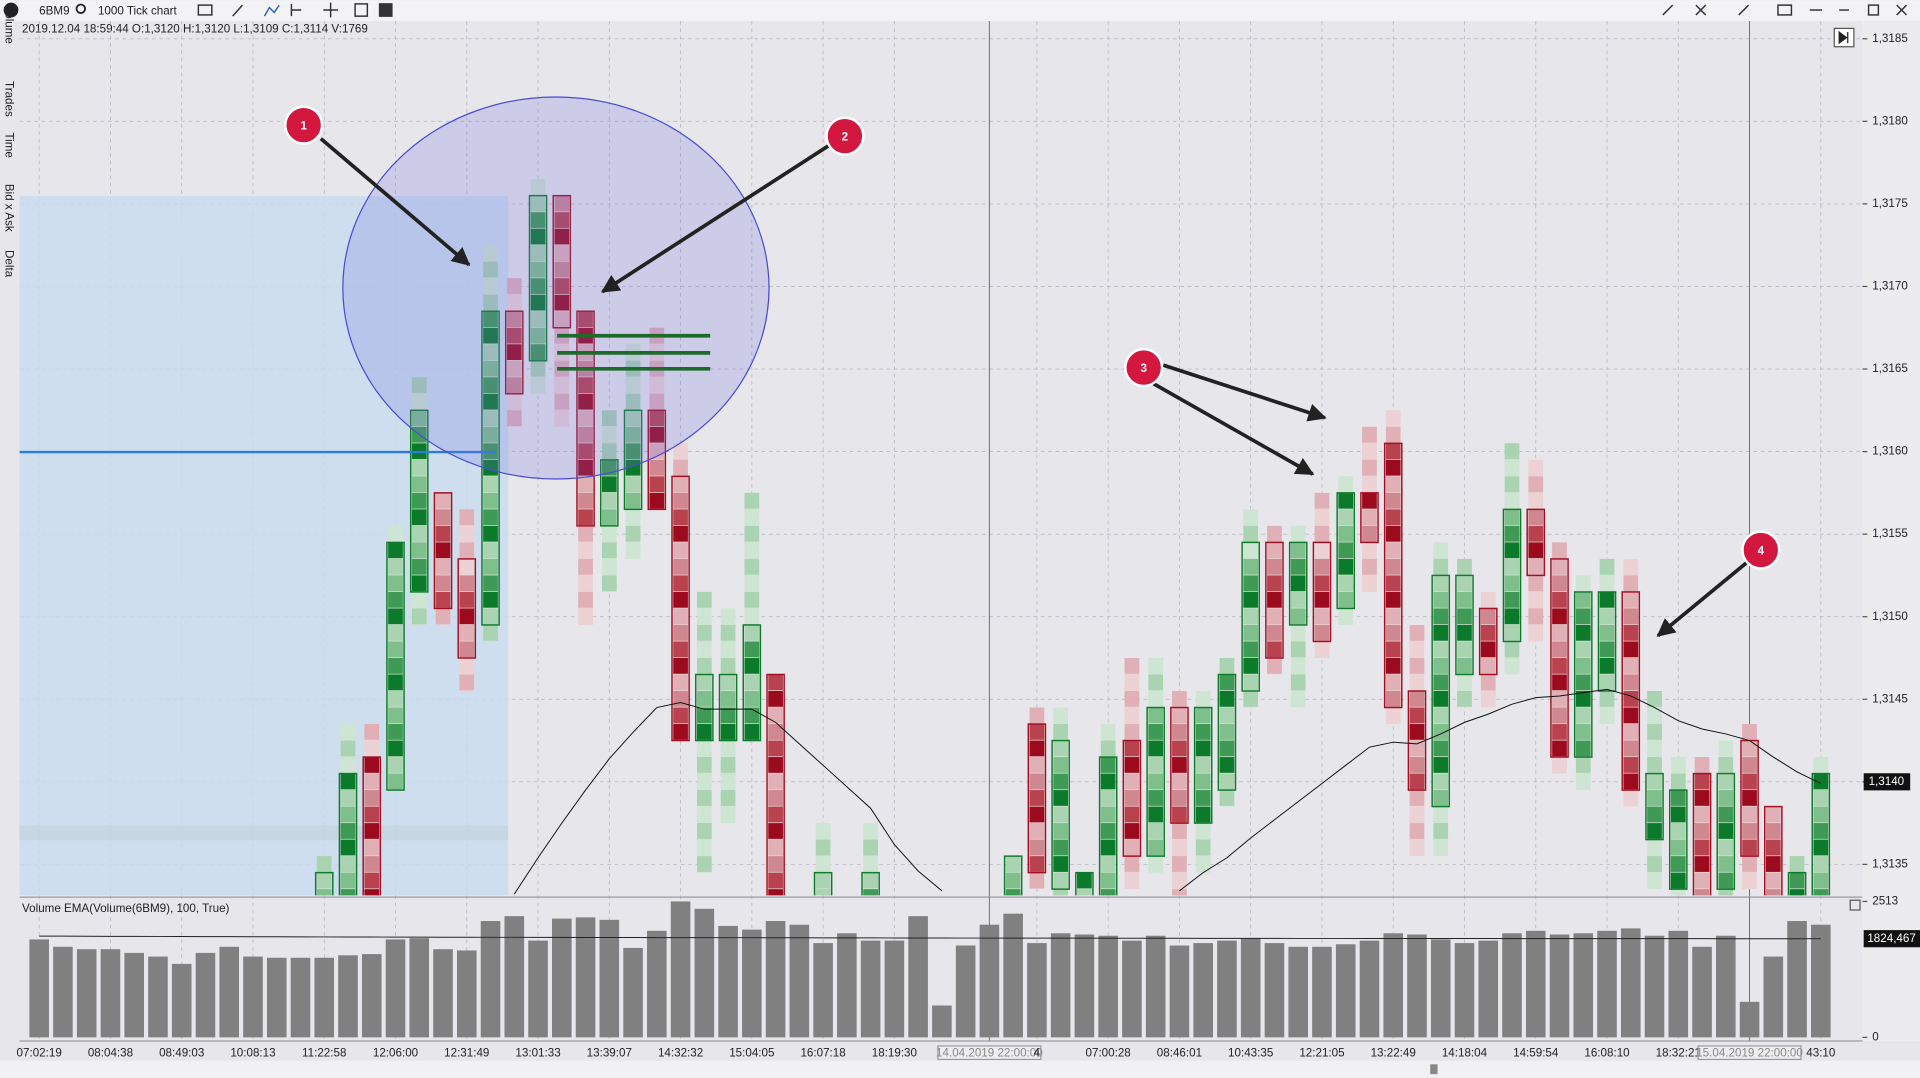 The width and height of the screenshot is (1920, 1078). I want to click on x-tick-label: 15:04:05, so click(751, 1052).